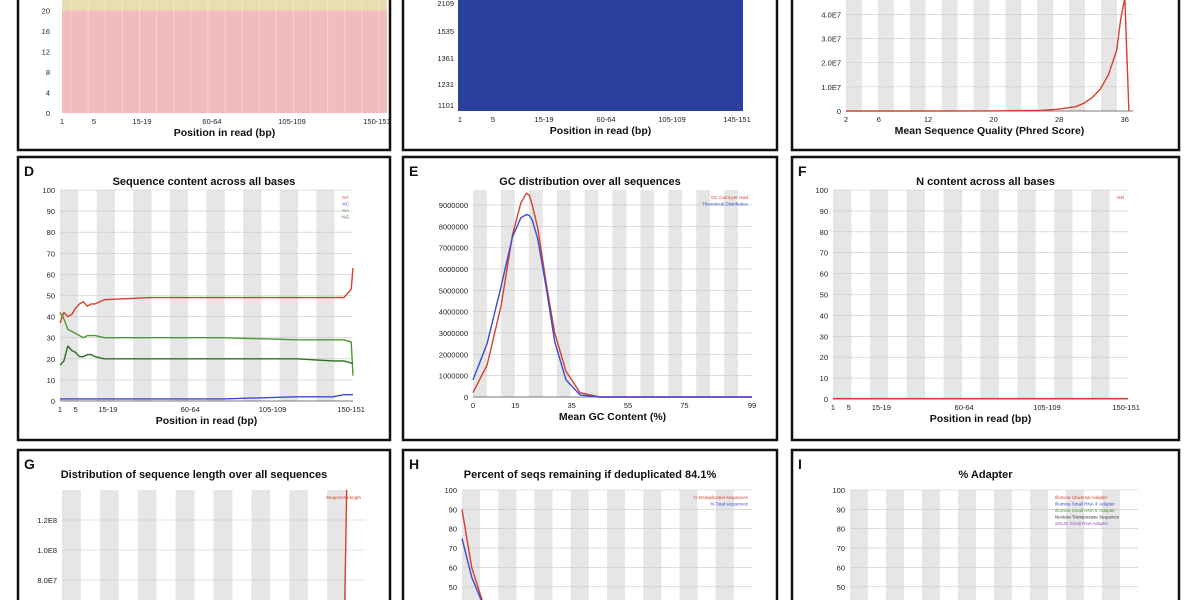  What do you see at coordinates (1059, 119) in the screenshot?
I see `x-tick-label: 28` at bounding box center [1059, 119].